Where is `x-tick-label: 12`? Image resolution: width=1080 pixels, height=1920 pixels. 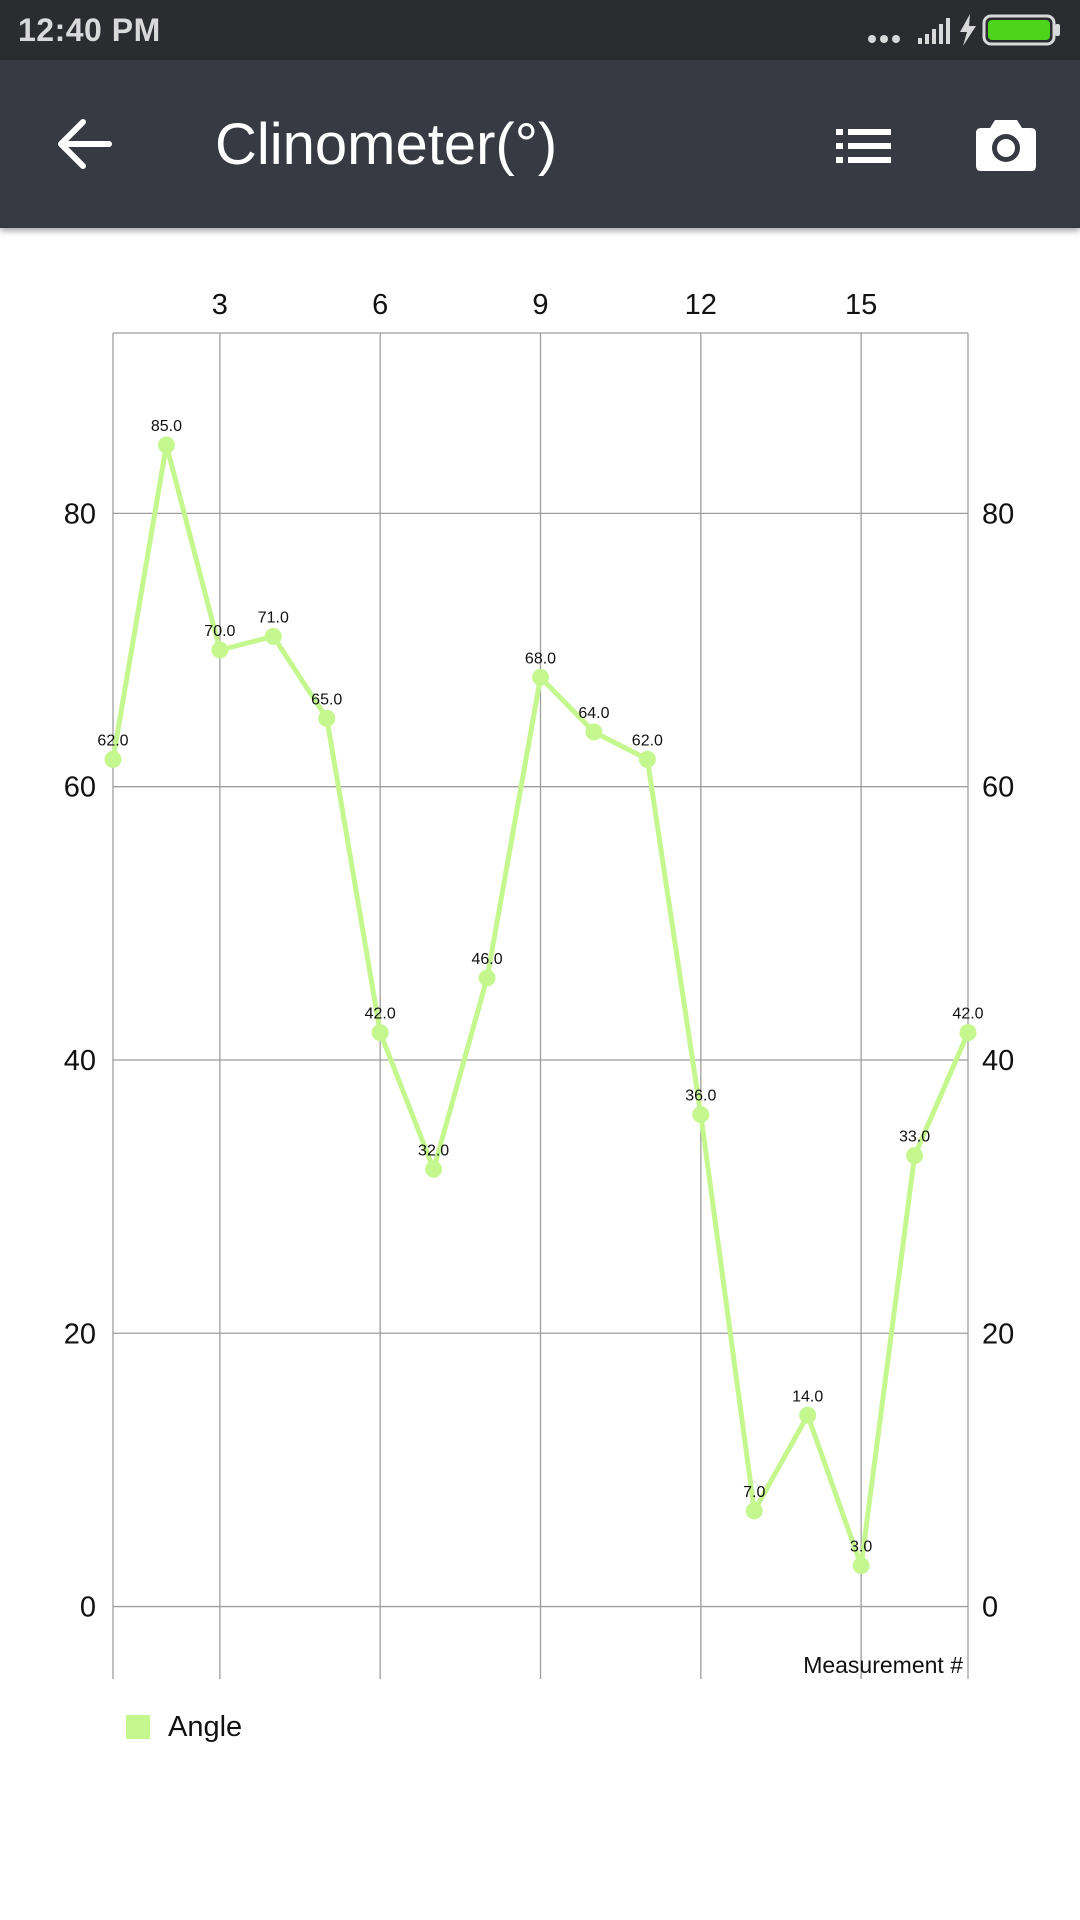 x-tick-label: 12 is located at coordinates (701, 305).